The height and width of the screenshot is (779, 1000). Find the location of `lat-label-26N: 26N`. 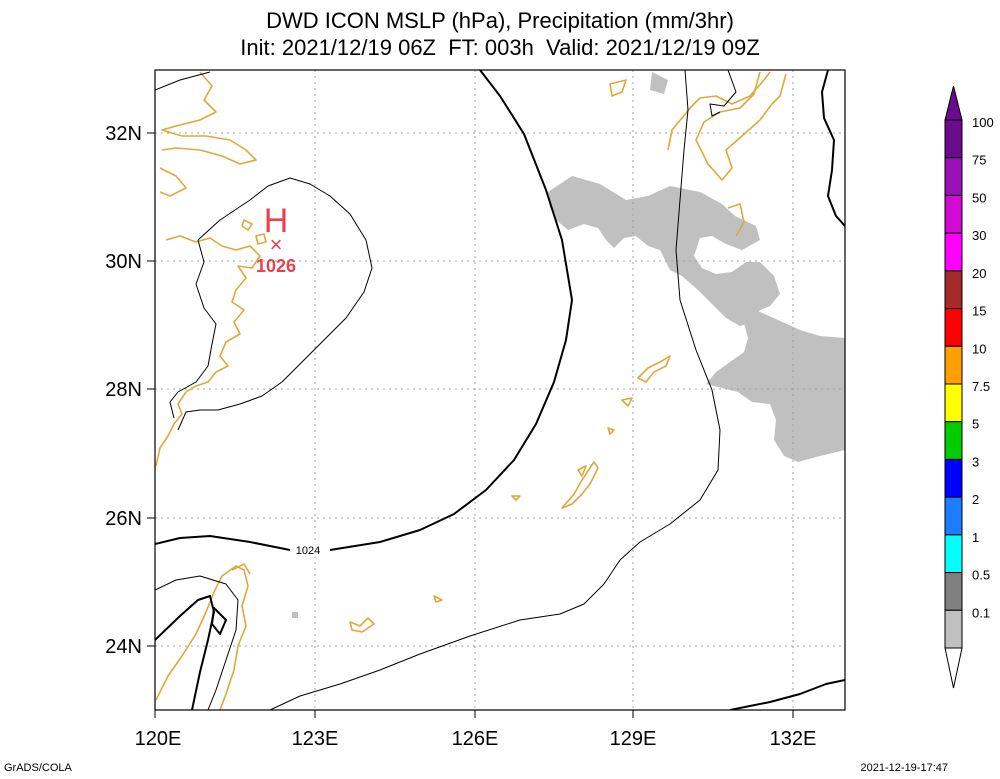

lat-label-26N: 26N is located at coordinates (123, 519).